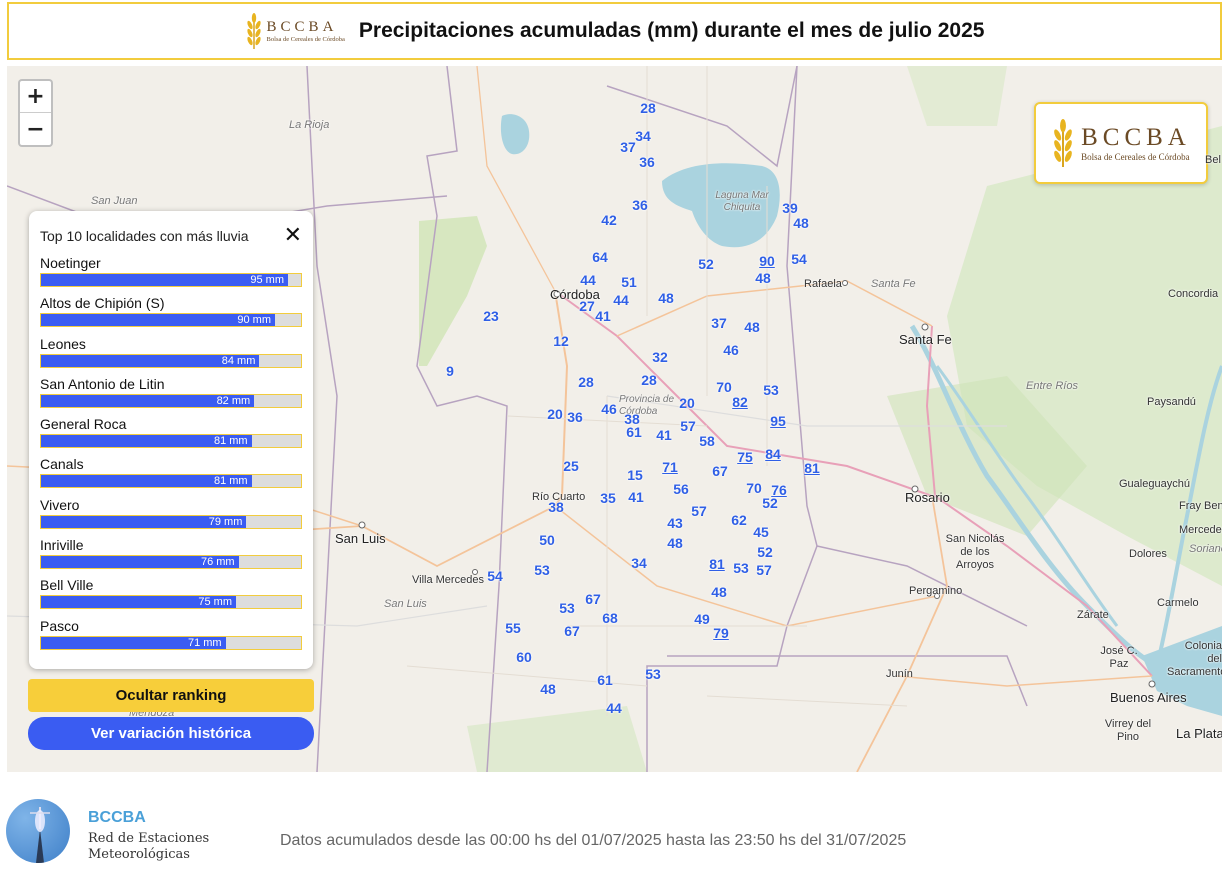  I want to click on zoom-in-button: +, so click(35, 97).